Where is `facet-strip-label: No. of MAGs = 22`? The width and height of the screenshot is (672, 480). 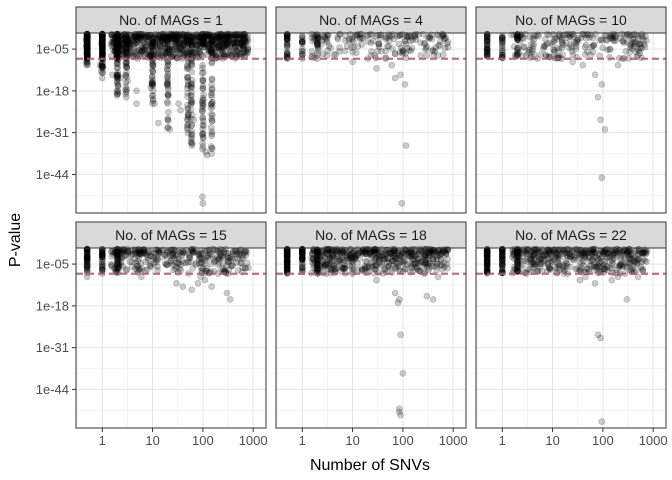
facet-strip-label: No. of MAGs = 22 is located at coordinates (571, 235).